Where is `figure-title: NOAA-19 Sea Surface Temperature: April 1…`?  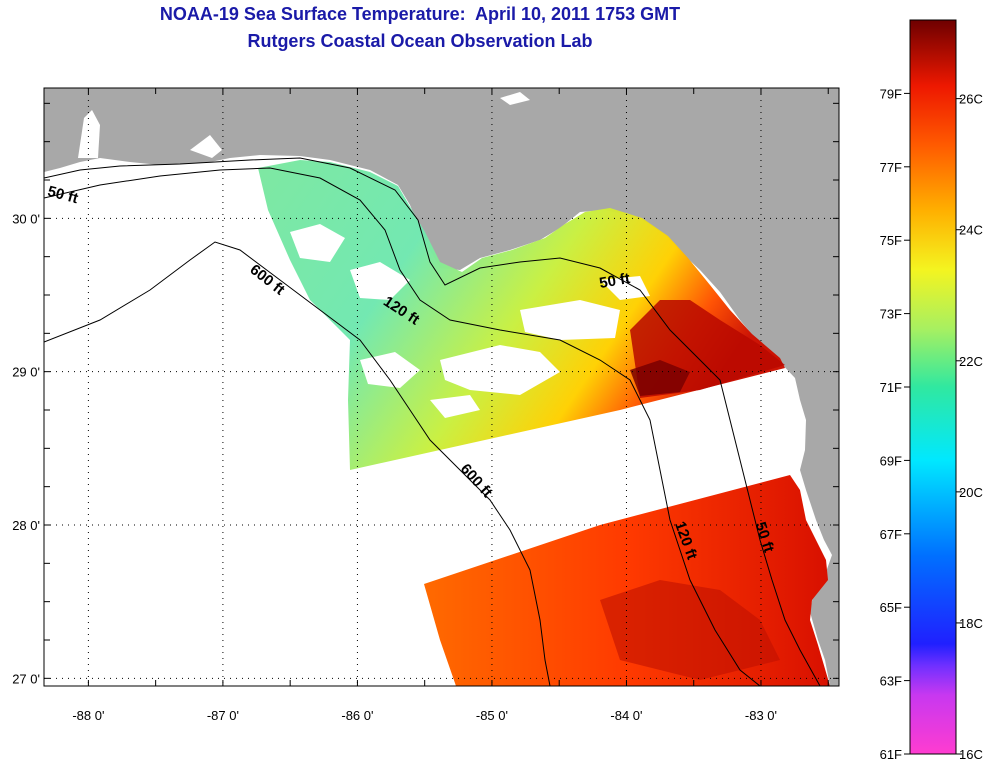 figure-title: NOAA-19 Sea Surface Temperature: April 1… is located at coordinates (420, 14).